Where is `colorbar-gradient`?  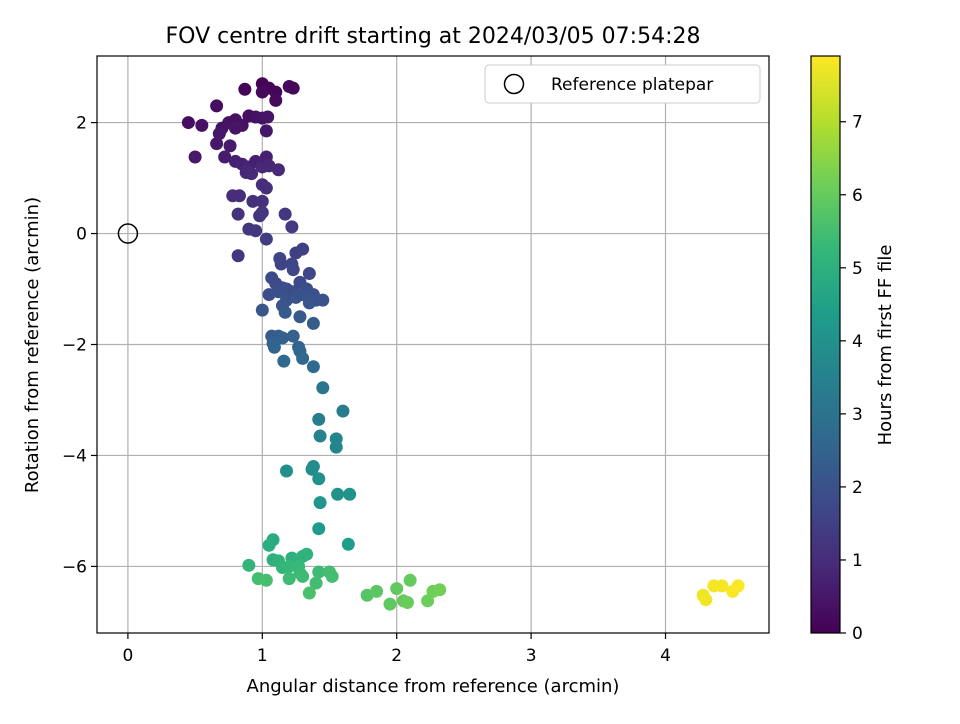 colorbar-gradient is located at coordinates (825, 344).